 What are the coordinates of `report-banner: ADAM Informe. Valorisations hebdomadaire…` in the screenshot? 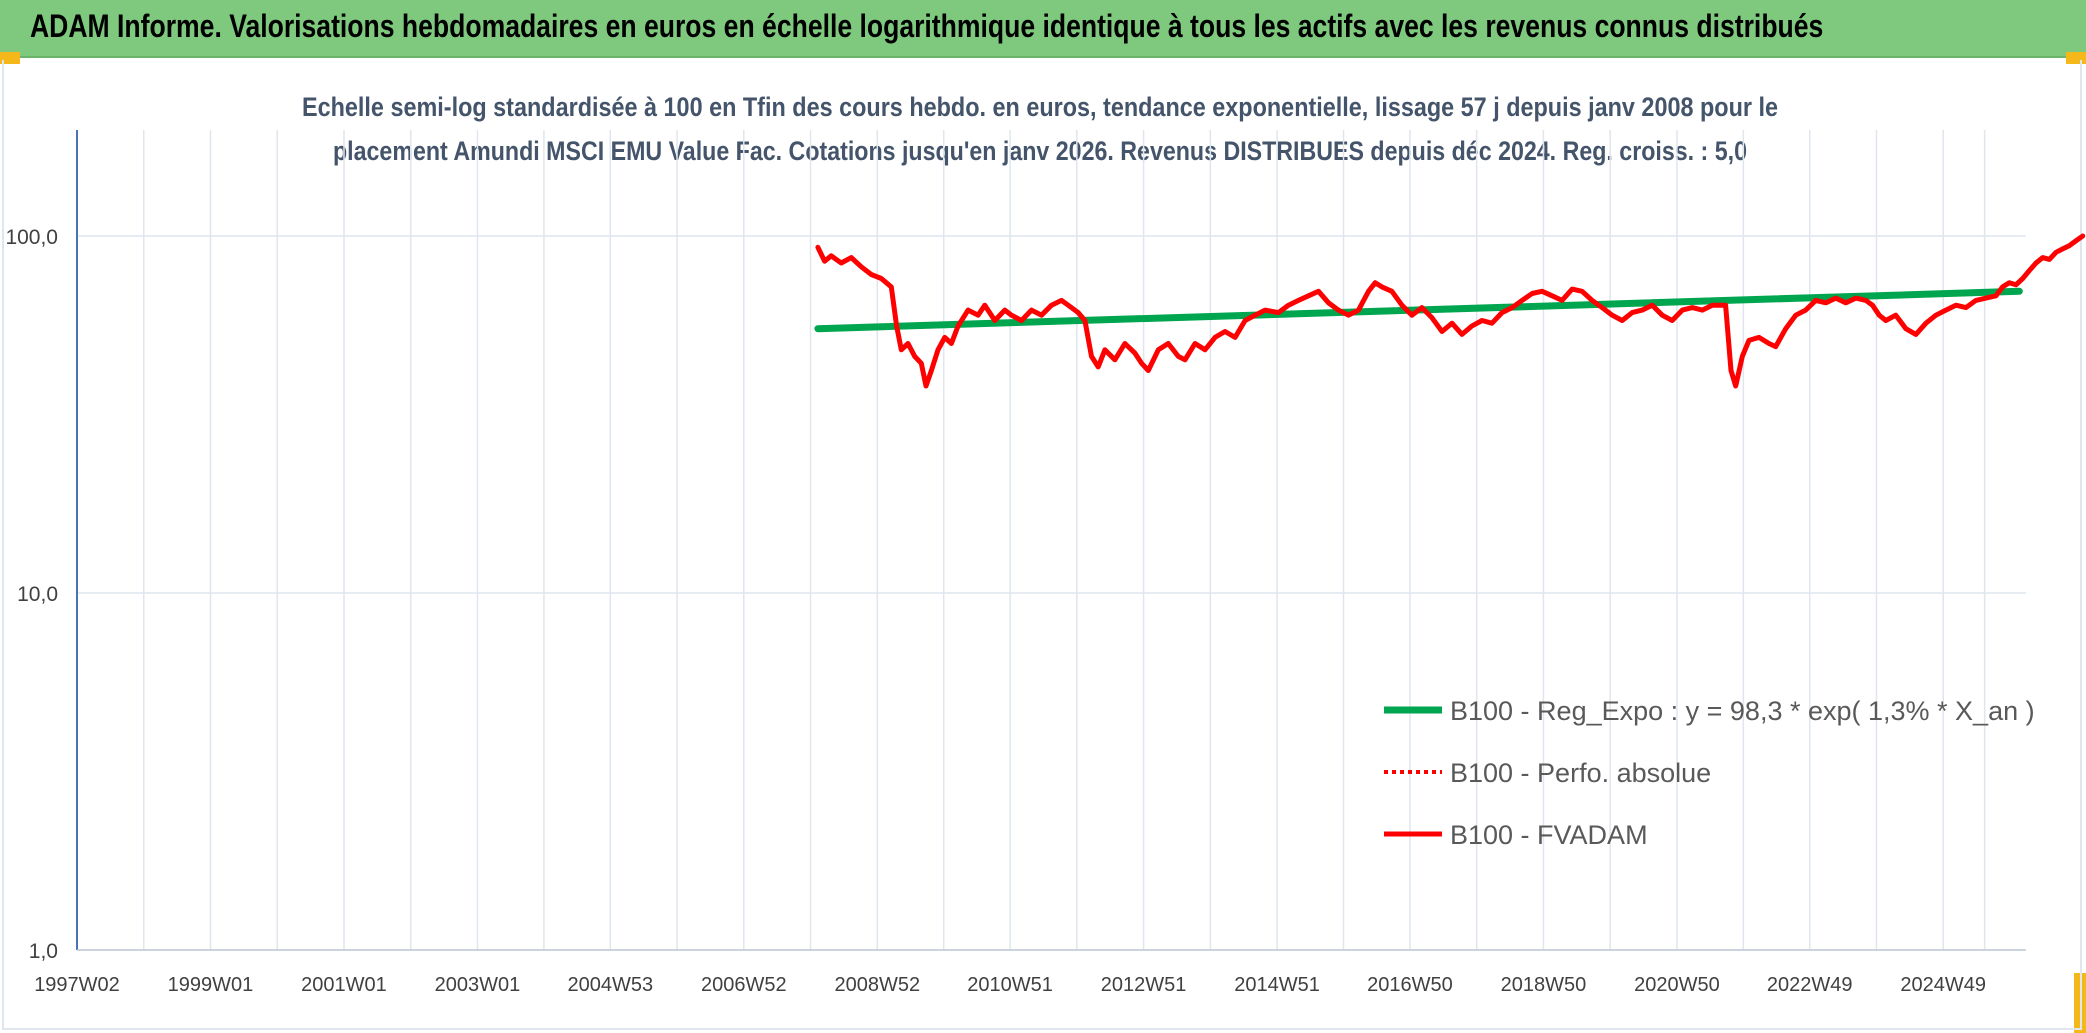 It's located at (1043, 29).